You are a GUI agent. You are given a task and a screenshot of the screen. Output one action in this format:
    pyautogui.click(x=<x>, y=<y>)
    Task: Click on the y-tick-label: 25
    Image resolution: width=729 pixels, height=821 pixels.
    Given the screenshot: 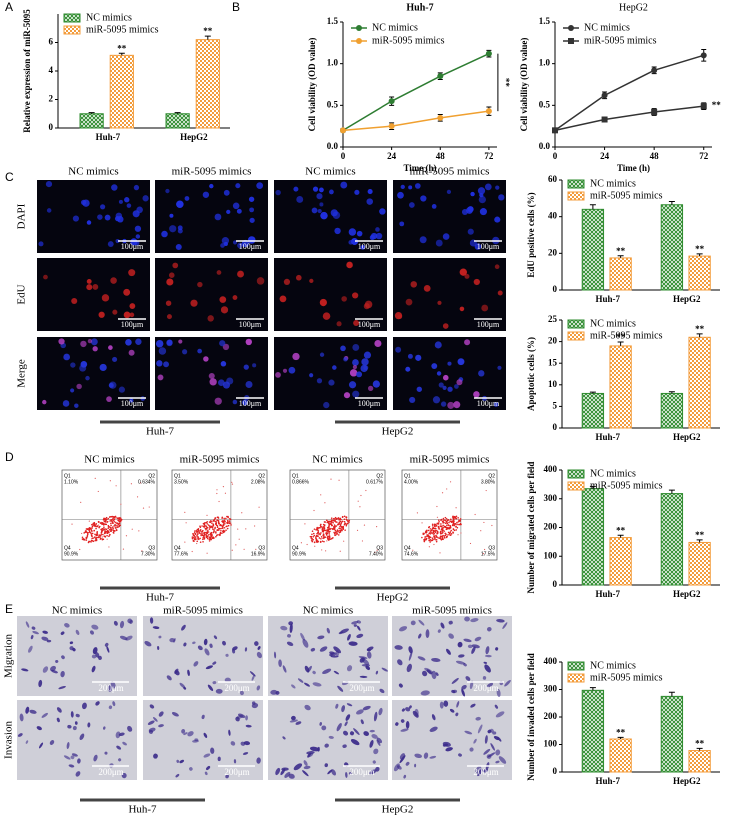 What is the action you would take?
    pyautogui.click(x=553, y=319)
    